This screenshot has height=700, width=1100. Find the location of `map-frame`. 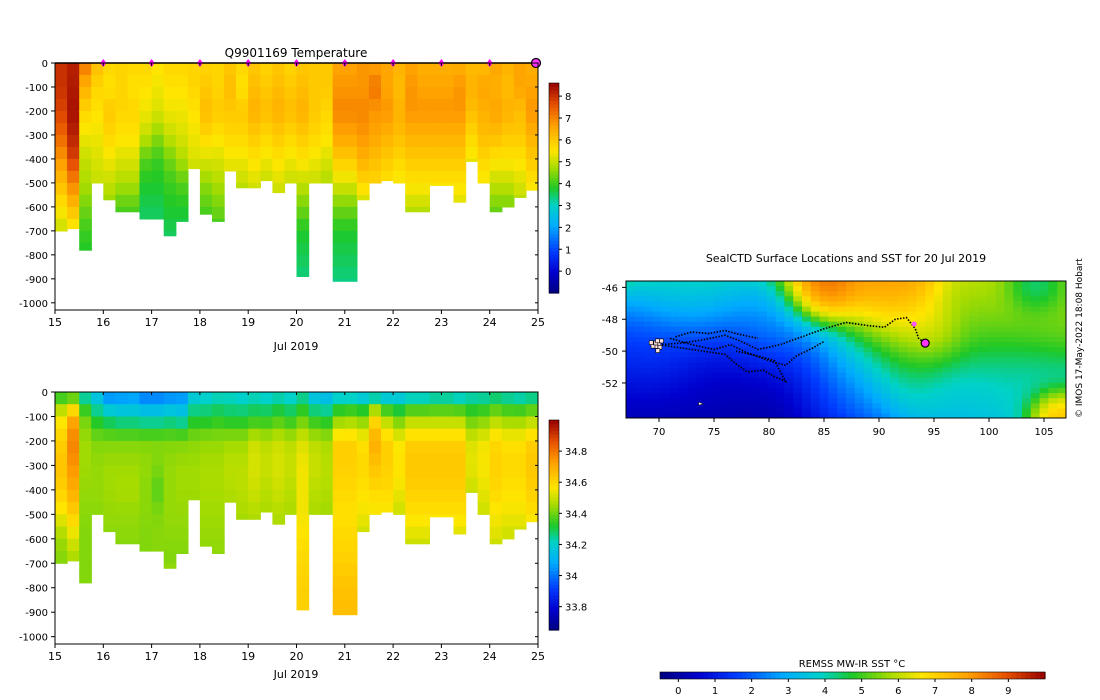

map-frame is located at coordinates (846, 349).